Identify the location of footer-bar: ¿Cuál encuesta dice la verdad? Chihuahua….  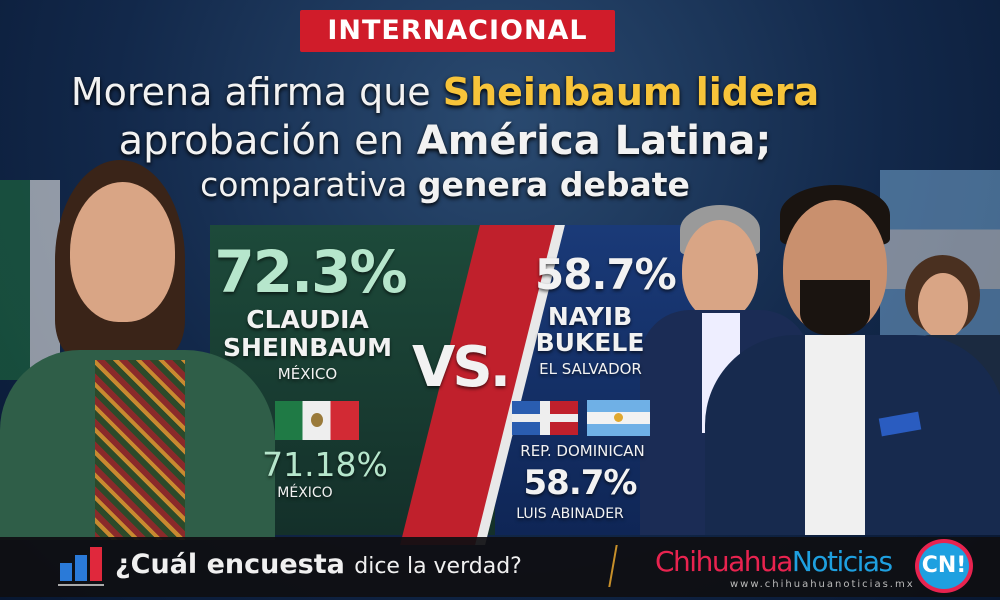
(500, 567).